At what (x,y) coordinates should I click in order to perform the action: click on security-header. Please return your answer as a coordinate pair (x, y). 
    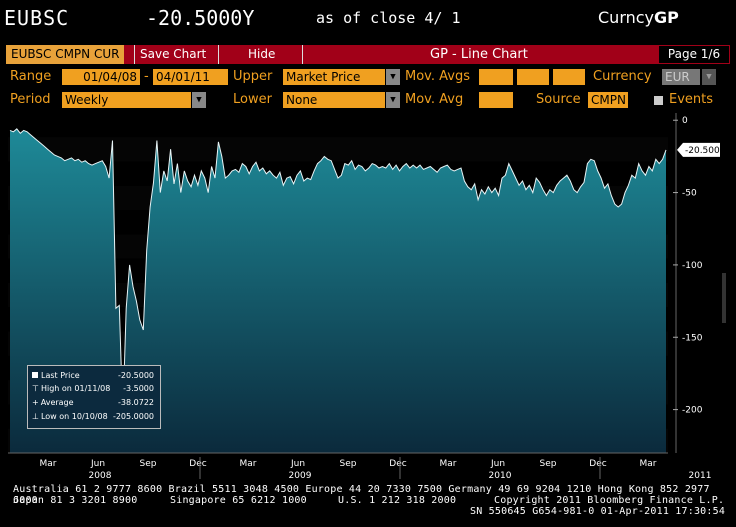
    Looking at the image, I should click on (368, 20).